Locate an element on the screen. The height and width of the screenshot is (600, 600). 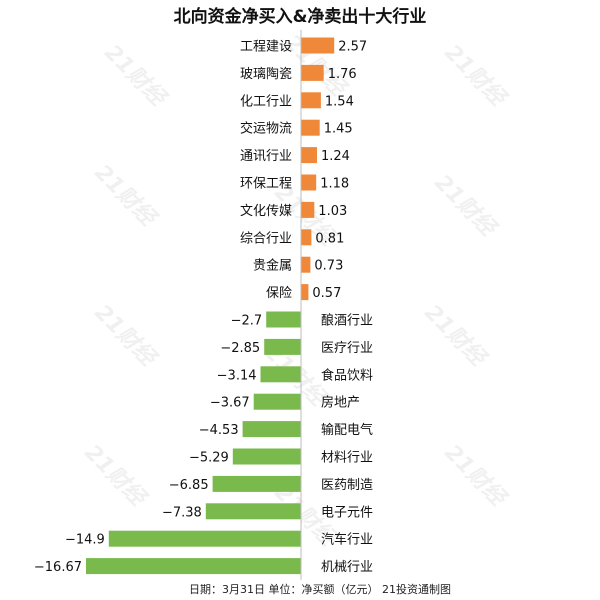
value-label: −3.67 is located at coordinates (230, 403).